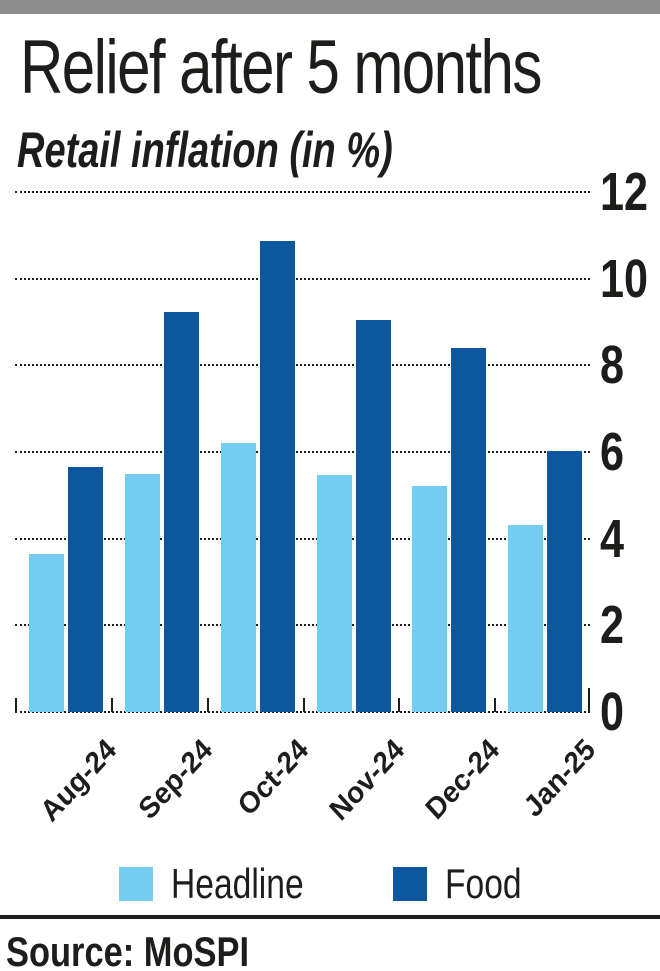  What do you see at coordinates (410, 884) in the screenshot?
I see `legend-swatch-food` at bounding box center [410, 884].